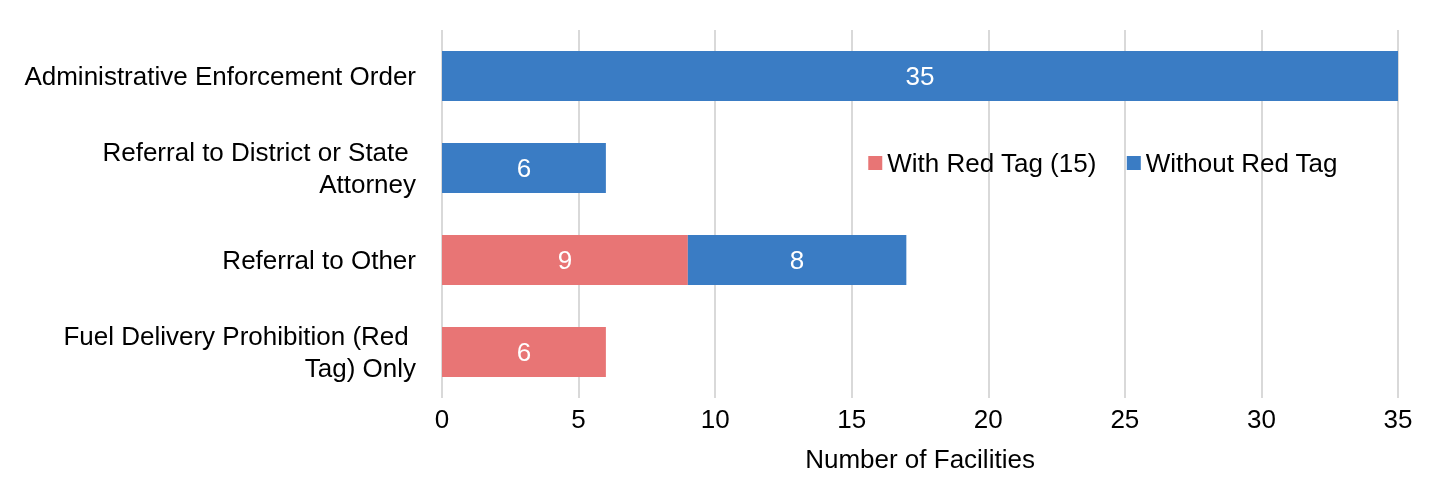  What do you see at coordinates (220, 76) in the screenshot?
I see `y-tick-label: Administrative Enforcement Order` at bounding box center [220, 76].